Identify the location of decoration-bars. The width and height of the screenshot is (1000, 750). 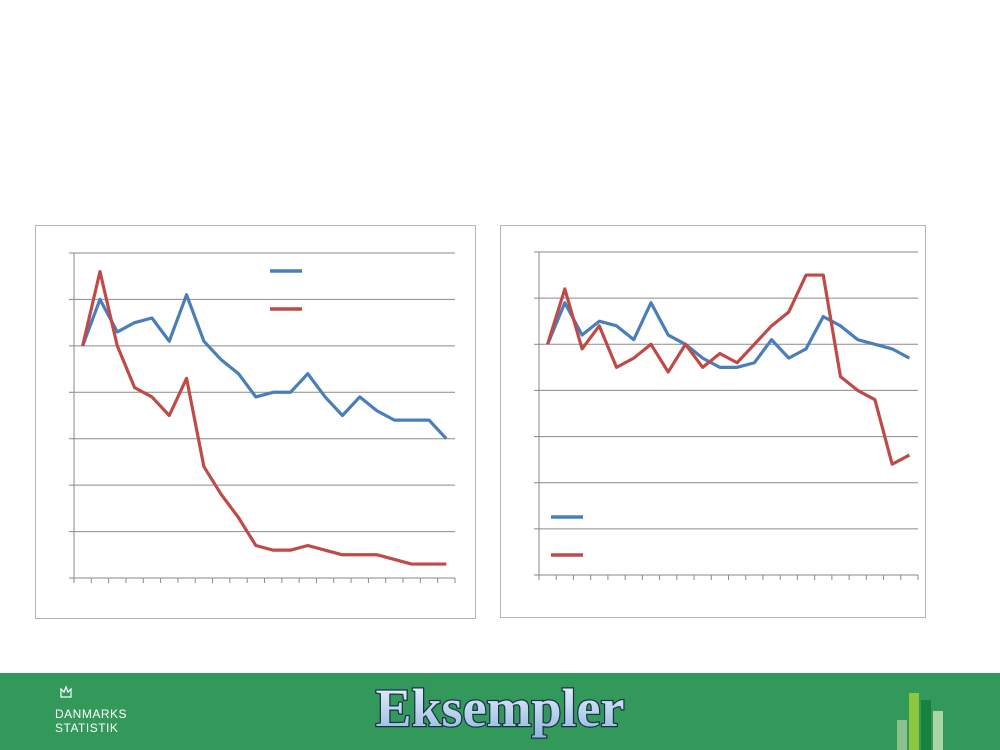
(920, 721).